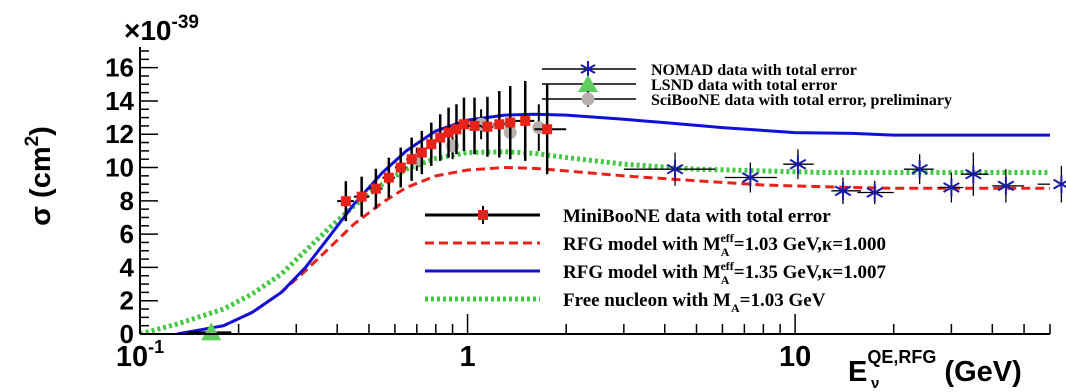 This screenshot has width=1066, height=392. Describe the element at coordinates (119, 101) in the screenshot. I see `y-tick-label: 14` at that location.